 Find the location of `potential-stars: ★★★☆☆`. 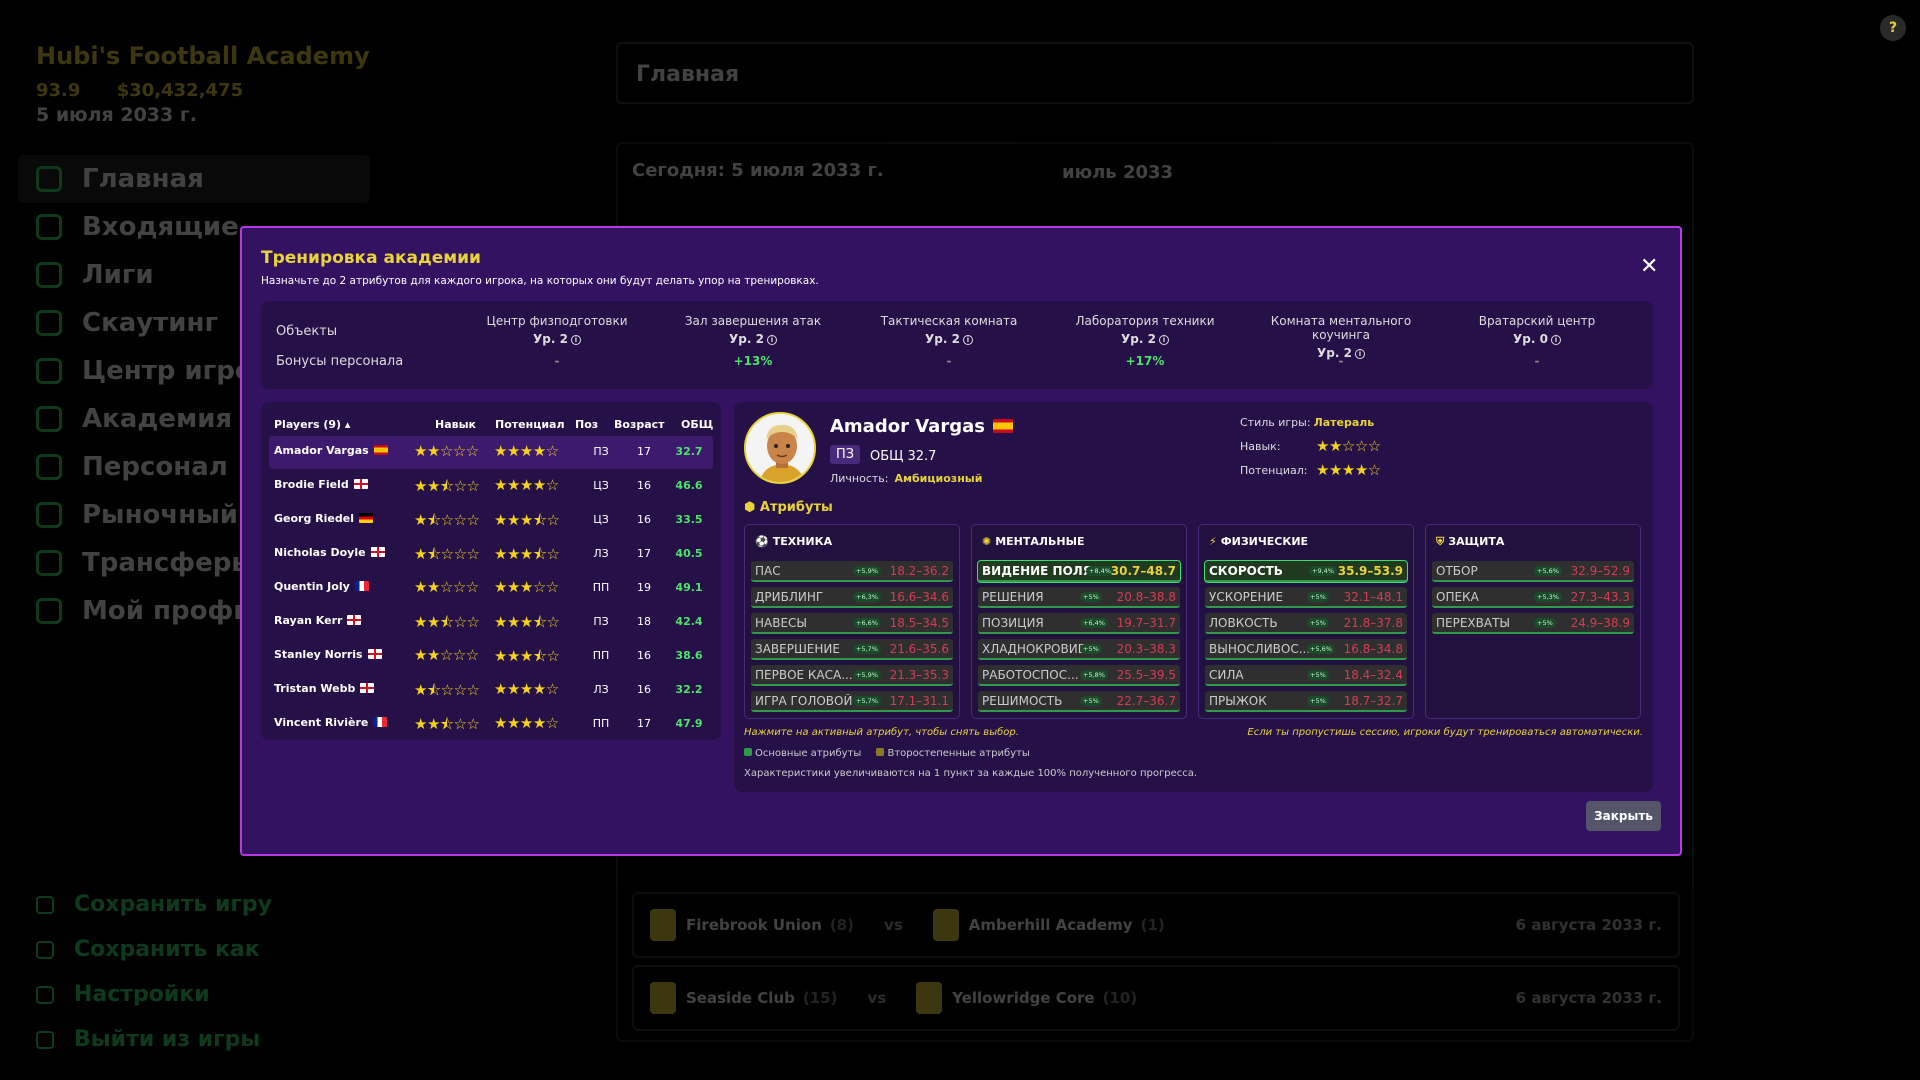

potential-stars: ★★★☆☆ is located at coordinates (526, 587).